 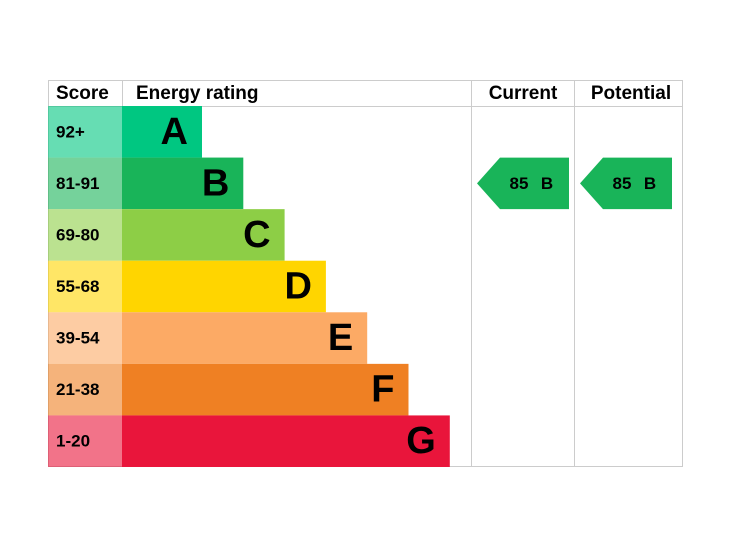 What do you see at coordinates (421, 441) in the screenshot?
I see `rating-letter: G` at bounding box center [421, 441].